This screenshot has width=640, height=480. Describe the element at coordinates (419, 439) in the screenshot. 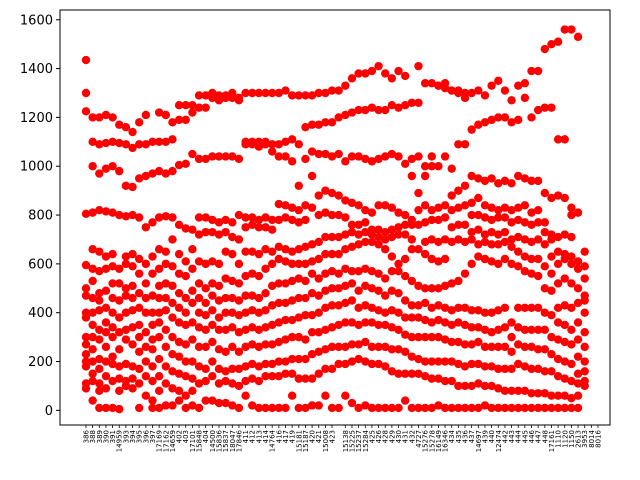

I see `x-tick-label: 4727` at that location.